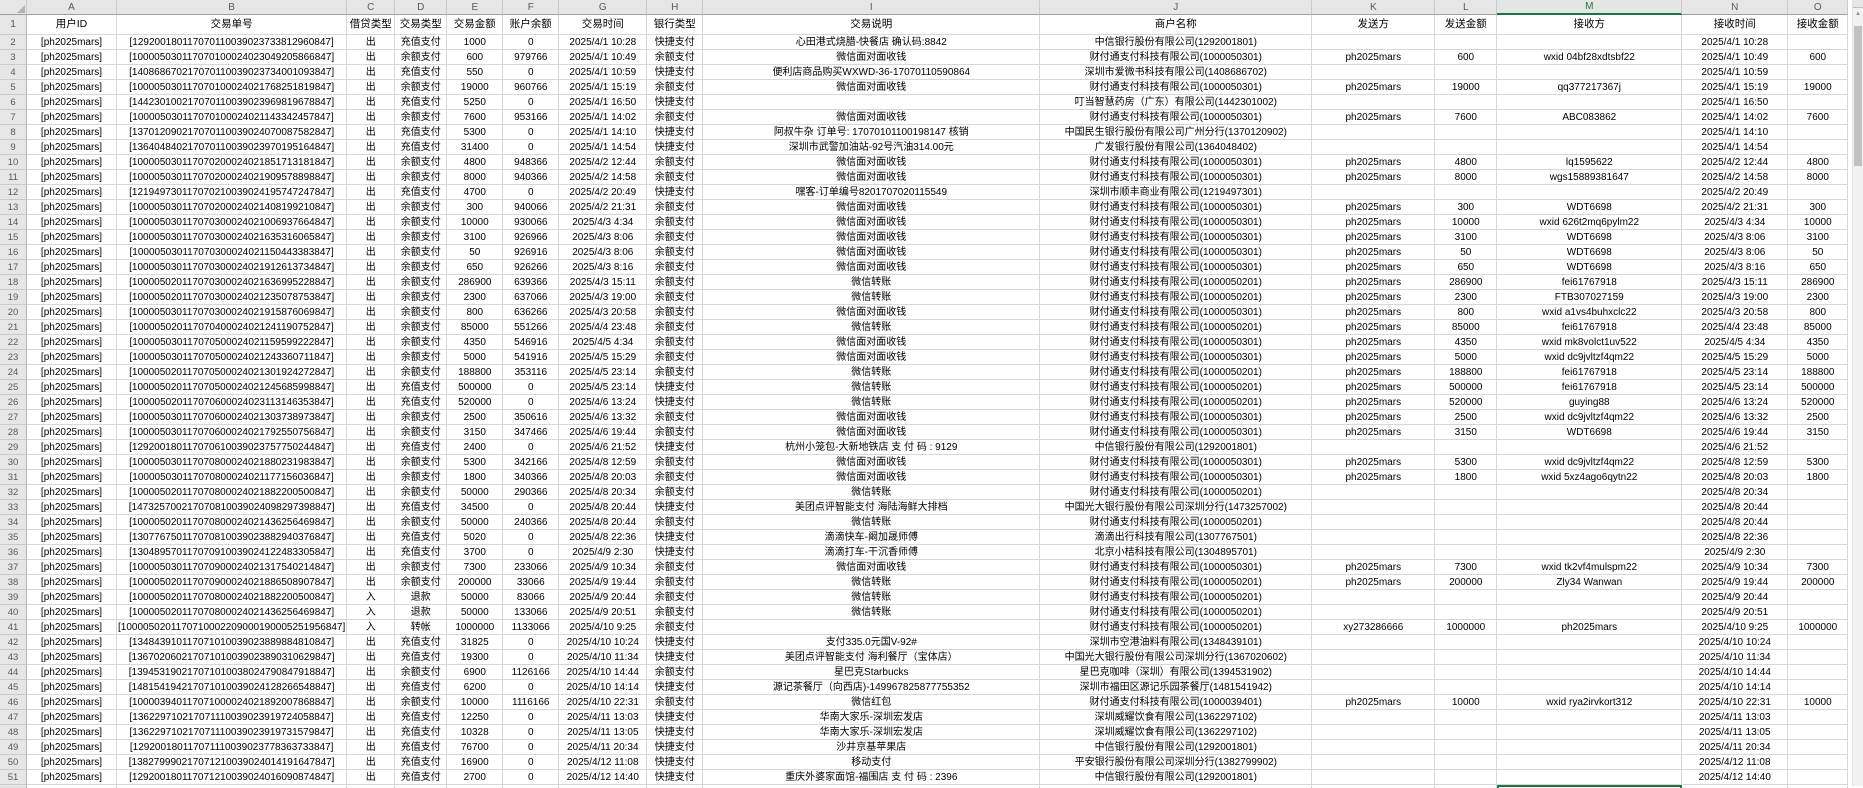 The image size is (1863, 788). What do you see at coordinates (475, 57) in the screenshot?
I see `cell: 600` at bounding box center [475, 57].